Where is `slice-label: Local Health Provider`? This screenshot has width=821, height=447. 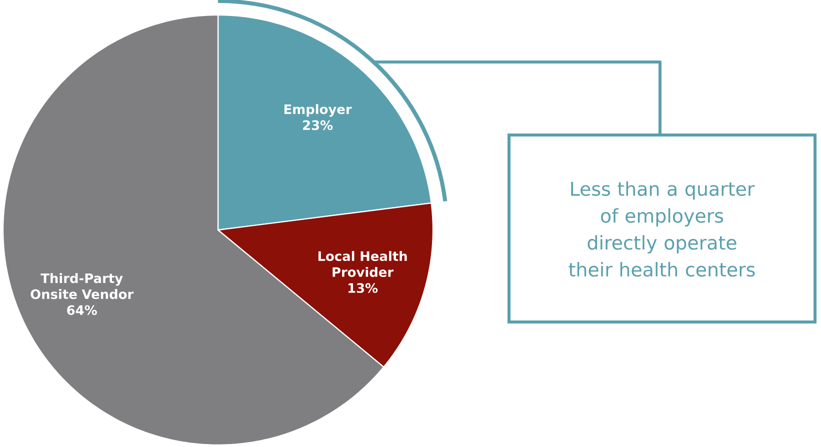 slice-label: Local Health Provider is located at coordinates (362, 264).